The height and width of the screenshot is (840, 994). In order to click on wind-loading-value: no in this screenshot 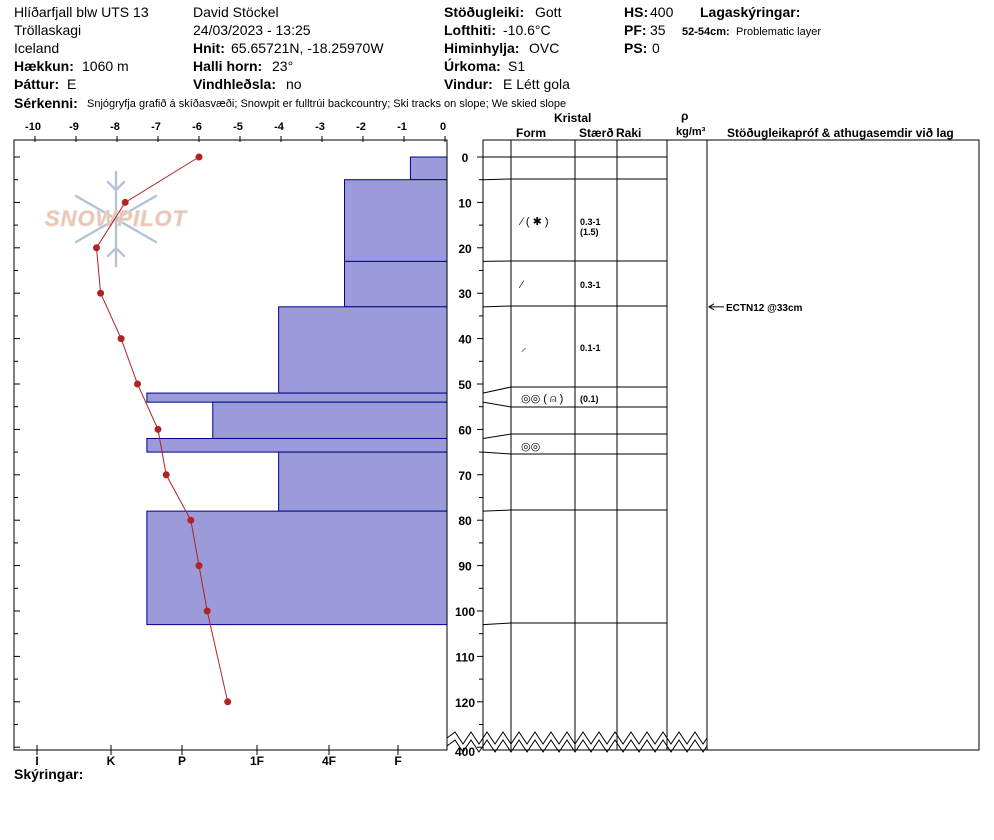, I will do `click(294, 84)`.